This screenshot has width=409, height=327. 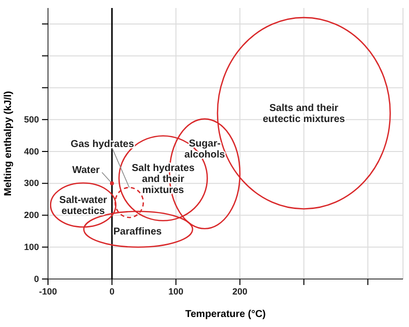 I want to click on y-tick-label: 500, so click(x=31, y=119).